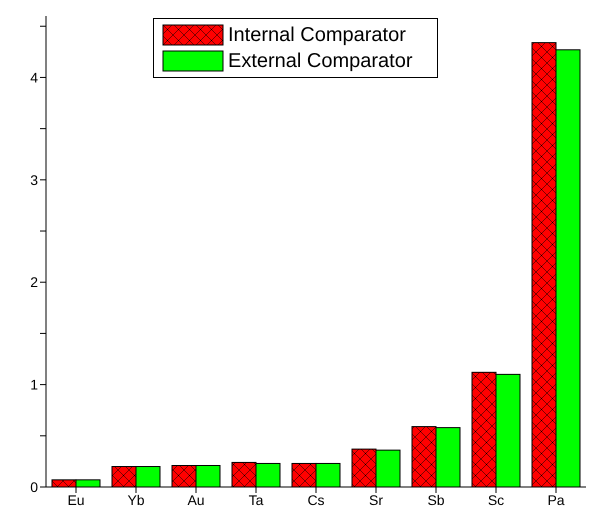 The height and width of the screenshot is (525, 604). I want to click on legend-label: Internal Comparator, so click(317, 35).